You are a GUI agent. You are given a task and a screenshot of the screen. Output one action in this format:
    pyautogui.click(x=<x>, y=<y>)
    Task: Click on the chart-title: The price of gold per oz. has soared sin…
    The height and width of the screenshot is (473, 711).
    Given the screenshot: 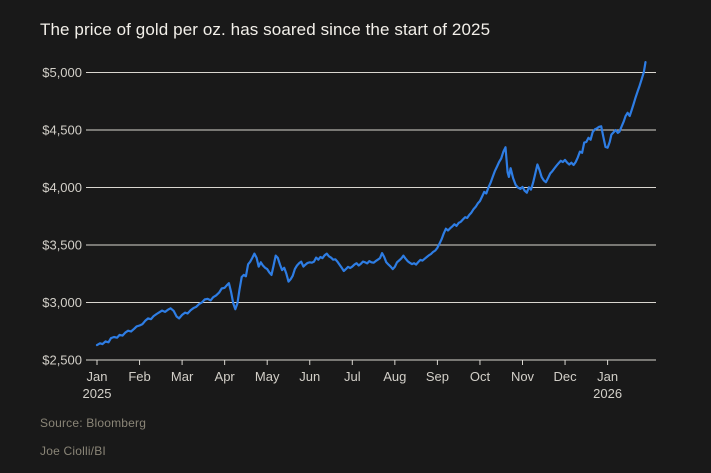 What is the action you would take?
    pyautogui.click(x=265, y=29)
    